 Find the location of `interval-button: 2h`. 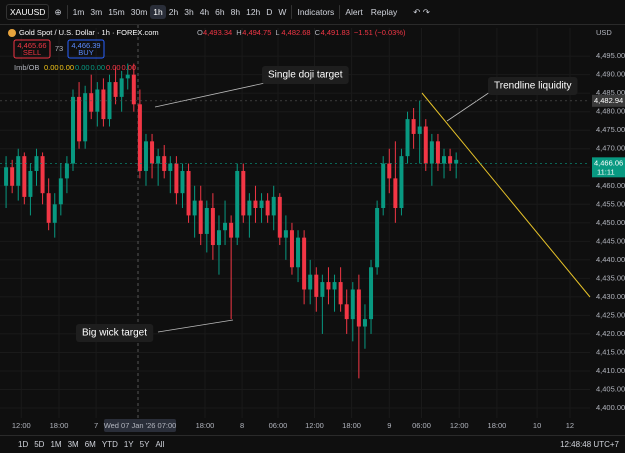

interval-button: 2h is located at coordinates (173, 12).